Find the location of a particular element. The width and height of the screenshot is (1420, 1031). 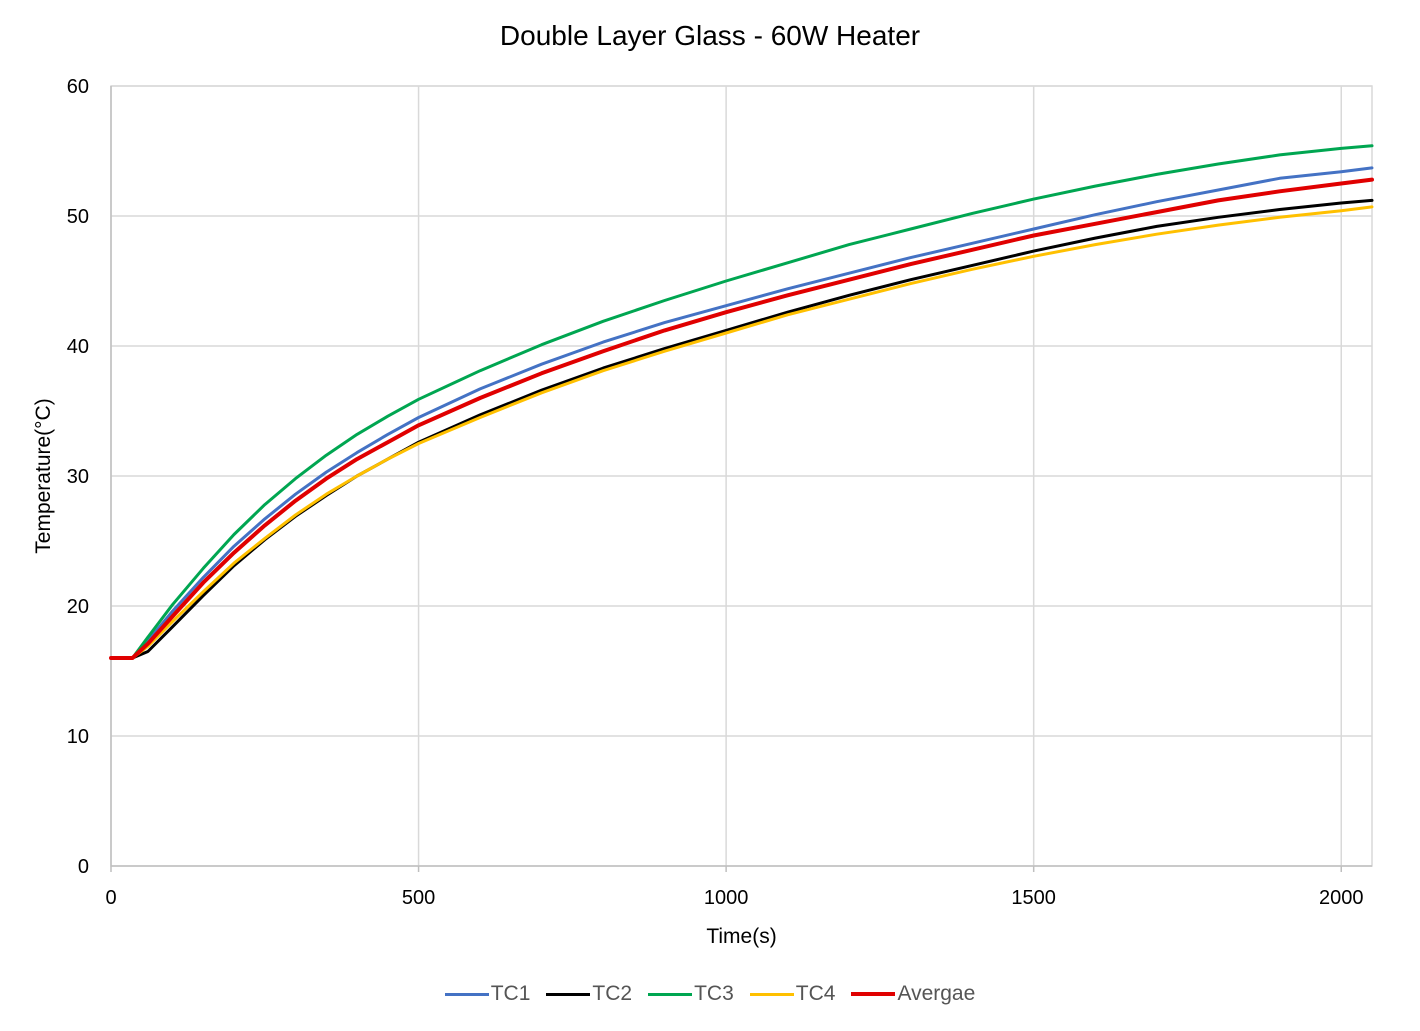

legend-item-tc4: TC4 is located at coordinates (792, 994).